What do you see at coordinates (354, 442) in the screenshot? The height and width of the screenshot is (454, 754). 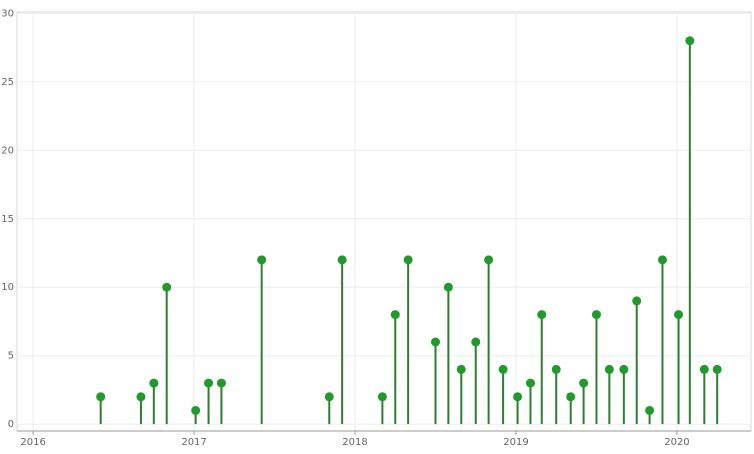 I see `x-tick-label: 2018` at bounding box center [354, 442].